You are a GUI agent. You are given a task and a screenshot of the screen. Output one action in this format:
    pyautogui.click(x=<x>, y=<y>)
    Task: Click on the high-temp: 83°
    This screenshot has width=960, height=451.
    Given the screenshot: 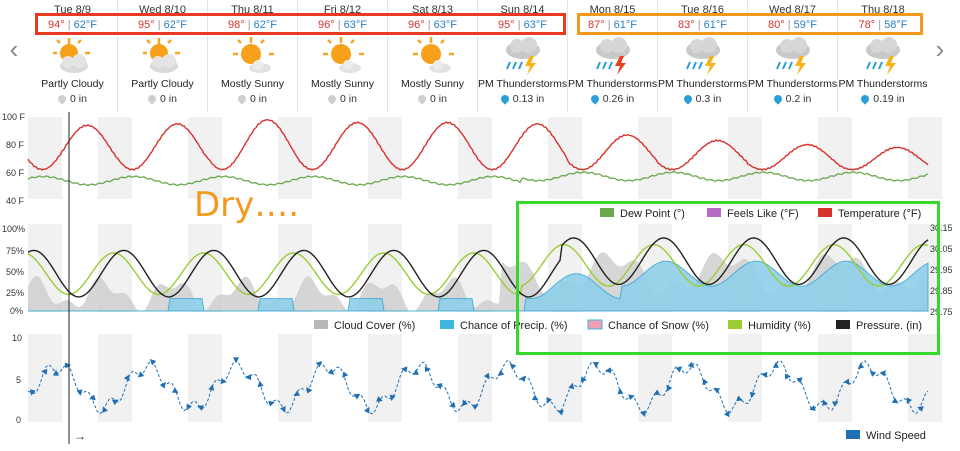 What is the action you would take?
    pyautogui.click(x=686, y=25)
    